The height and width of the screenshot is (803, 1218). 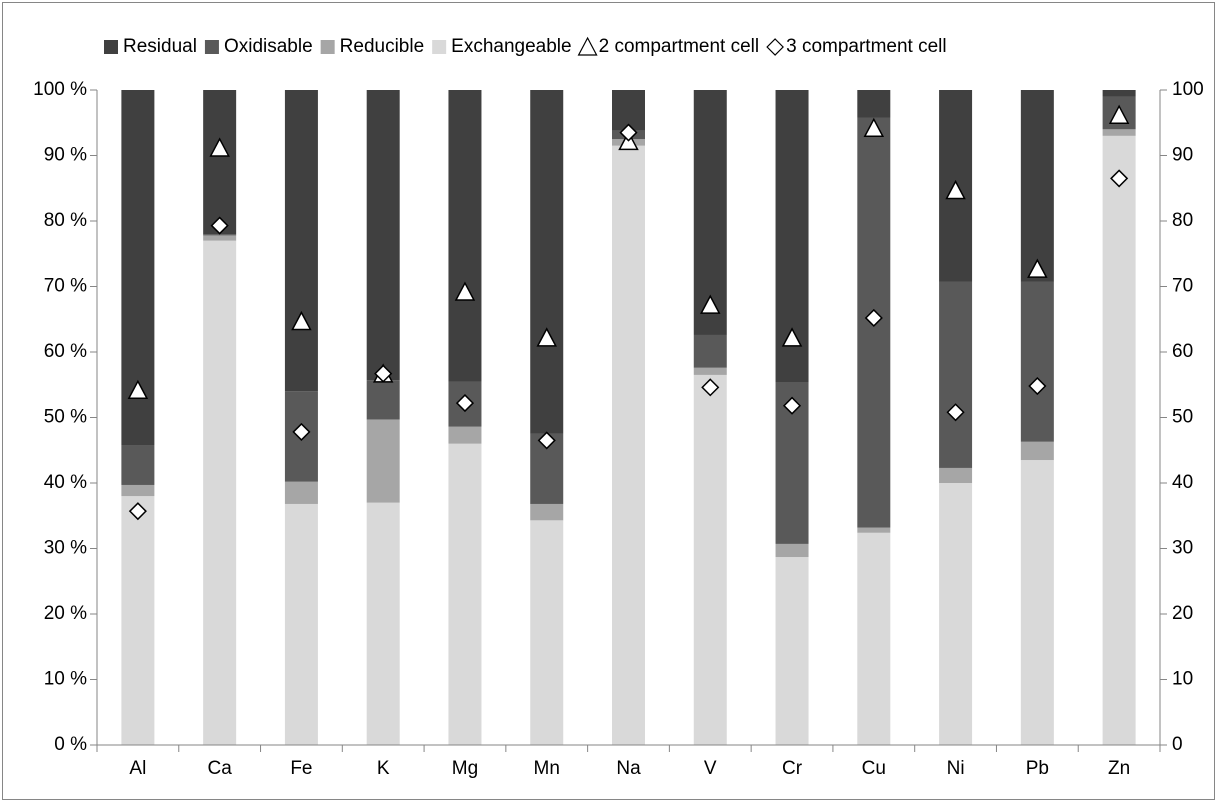 What do you see at coordinates (1182, 613) in the screenshot?
I see `y2-tick-label: 20` at bounding box center [1182, 613].